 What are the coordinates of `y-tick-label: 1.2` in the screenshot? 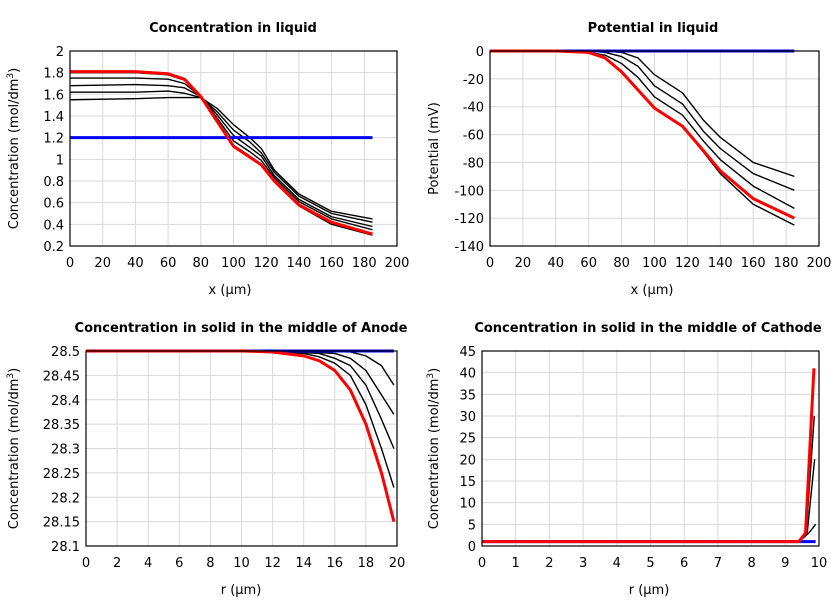 It's located at (53, 139).